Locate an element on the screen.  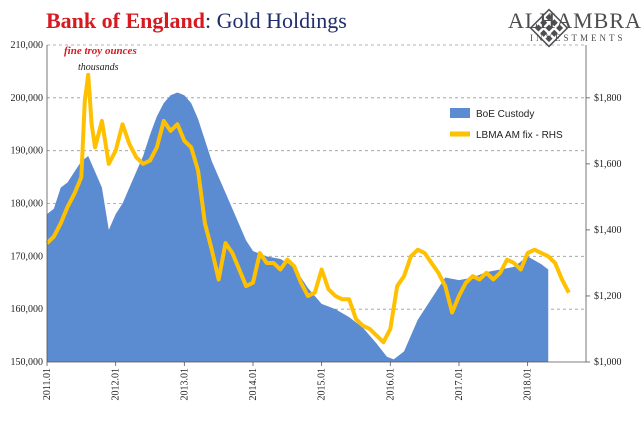
left-tick-label: 180,000 is located at coordinates (27, 204).